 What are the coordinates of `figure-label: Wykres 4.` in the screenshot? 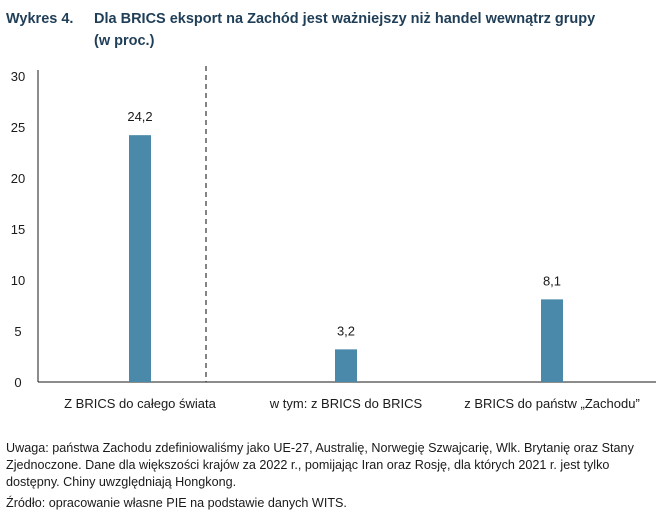 It's located at (40, 19).